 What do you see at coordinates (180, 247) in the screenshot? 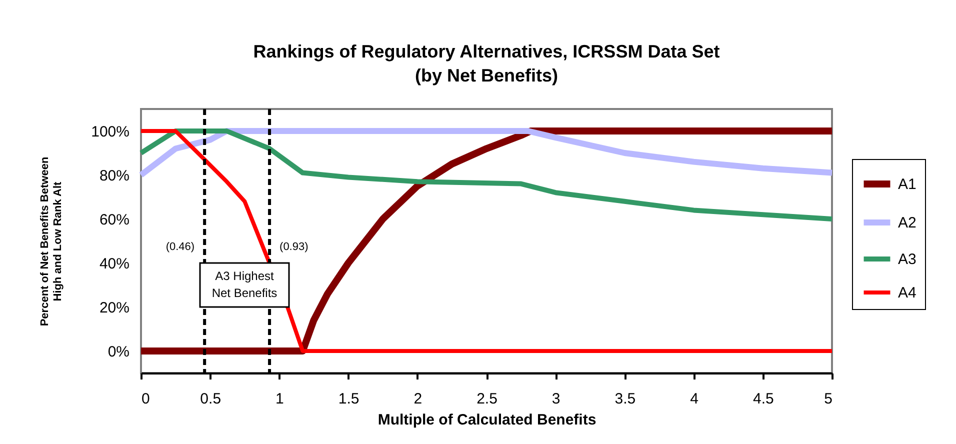
I see `ref-line-label: (0.46)` at bounding box center [180, 247].